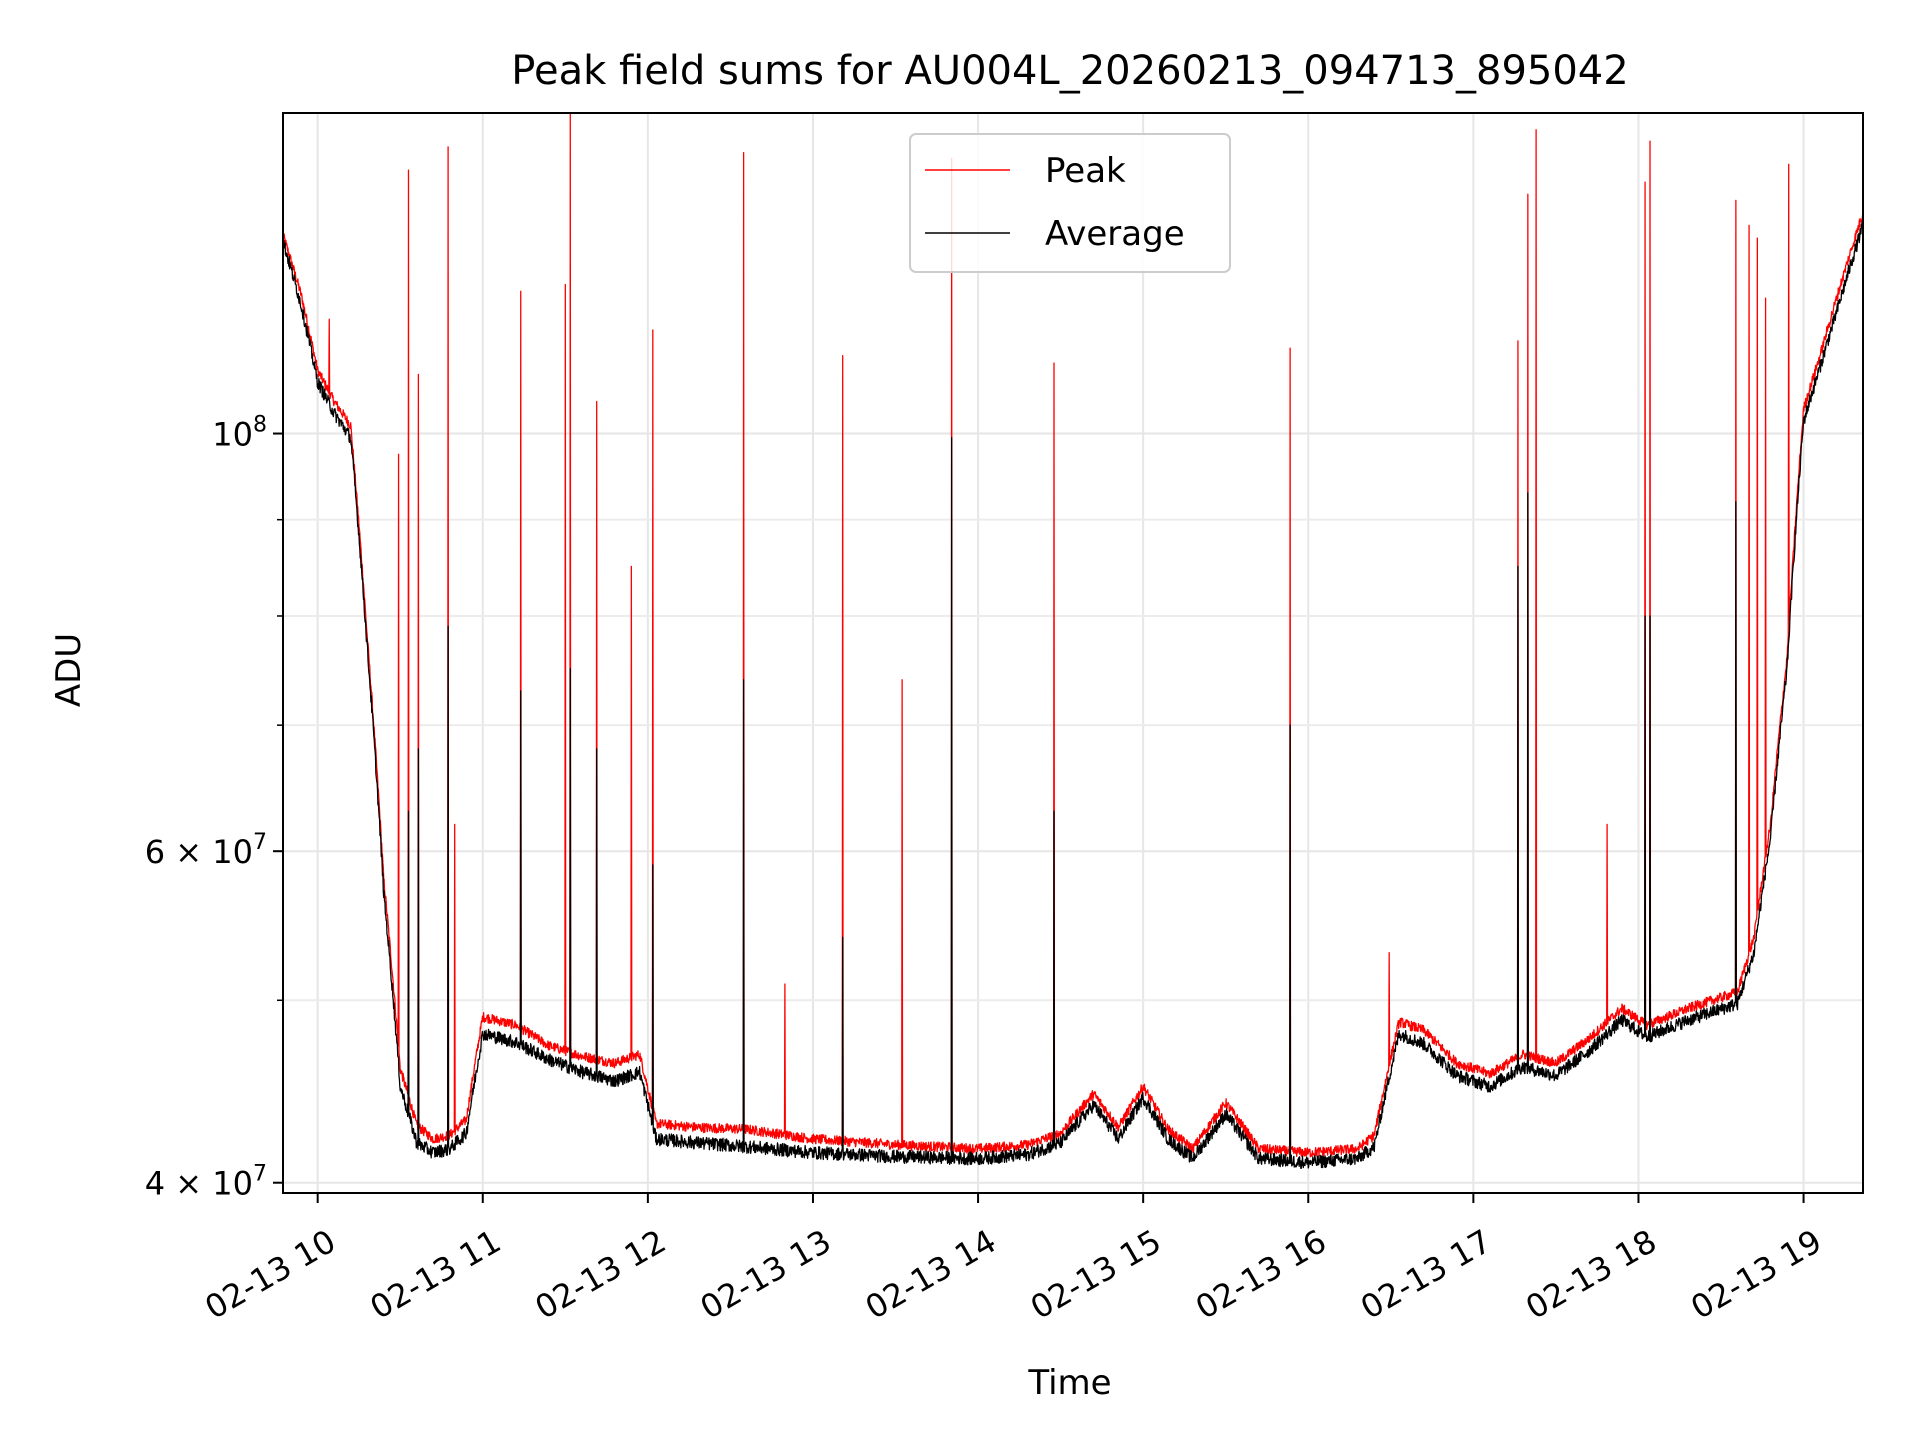  What do you see at coordinates (260, 425) in the screenshot?
I see `y-tick-label-exponent: 8` at bounding box center [260, 425].